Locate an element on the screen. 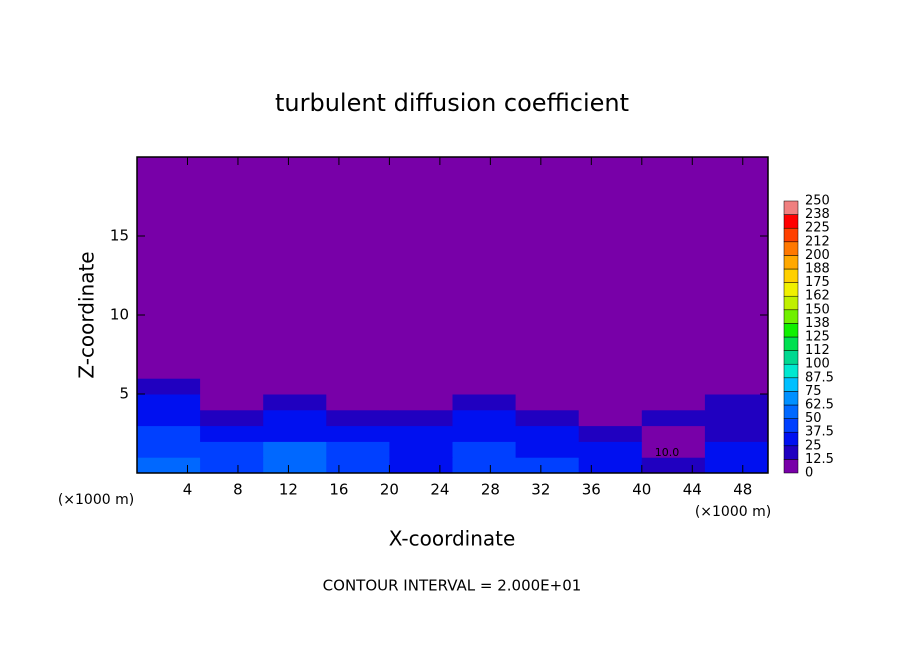 This screenshot has height=658, width=904. colorbar-label: 238 is located at coordinates (817, 214).